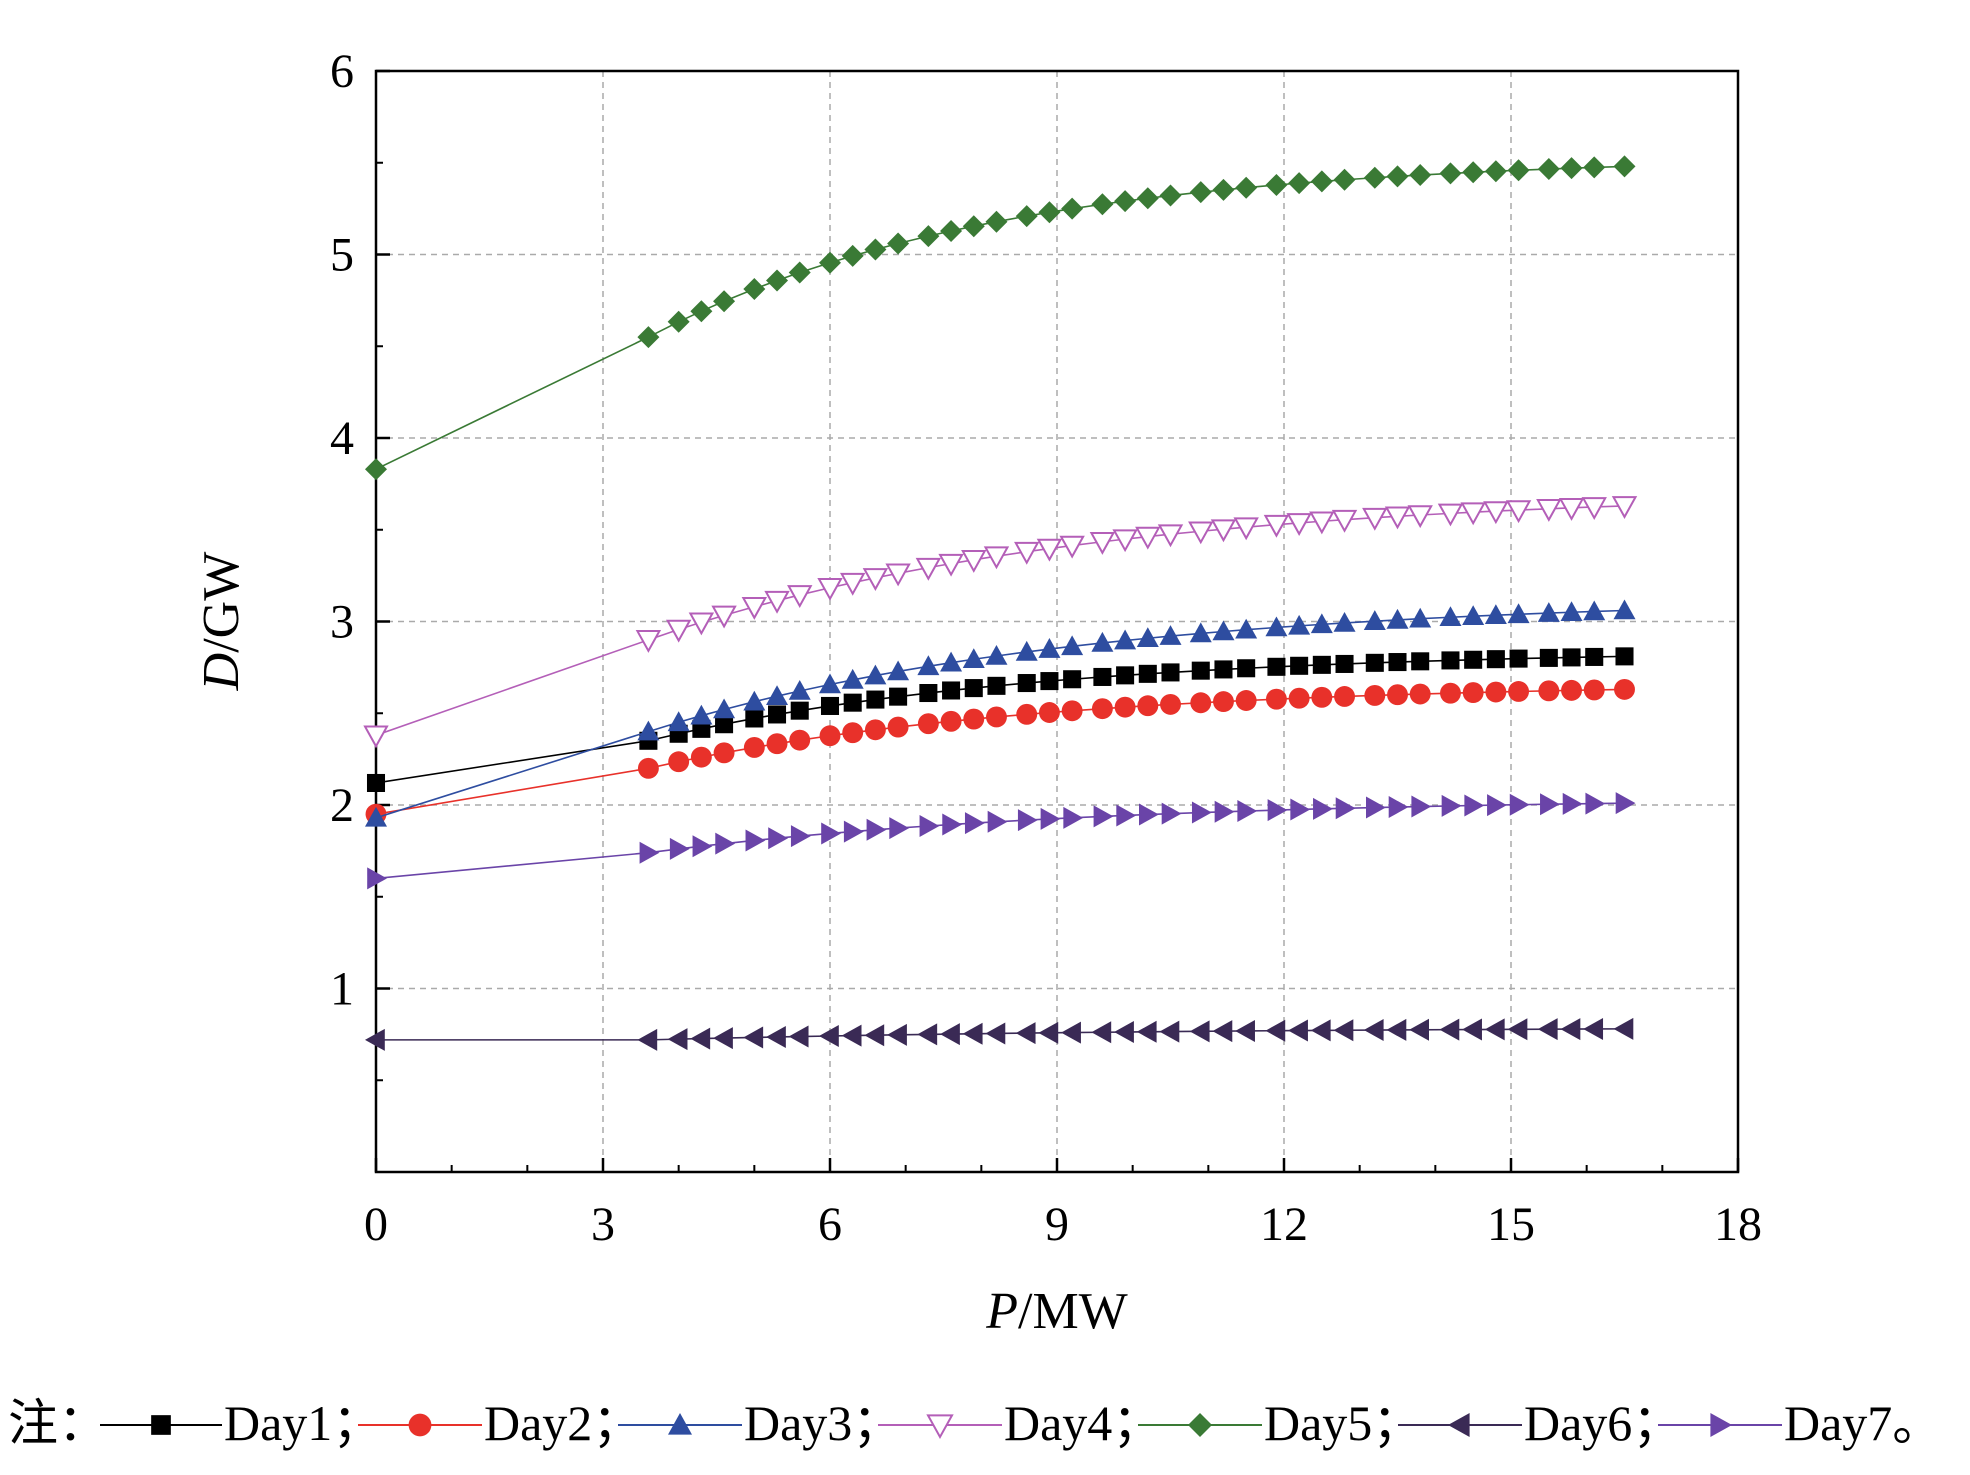  Describe the element at coordinates (830, 1224) in the screenshot. I see `x-tick-label: 6` at that location.